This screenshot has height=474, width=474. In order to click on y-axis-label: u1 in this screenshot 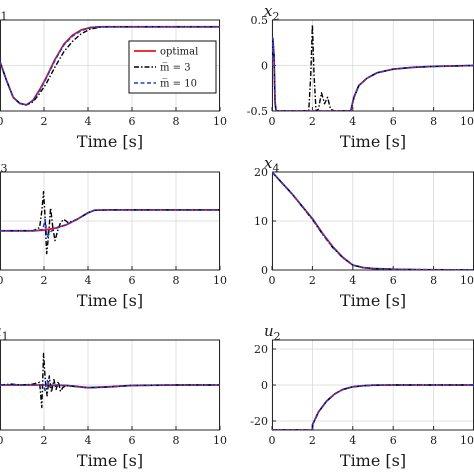, I will do `click(4, 332)`.